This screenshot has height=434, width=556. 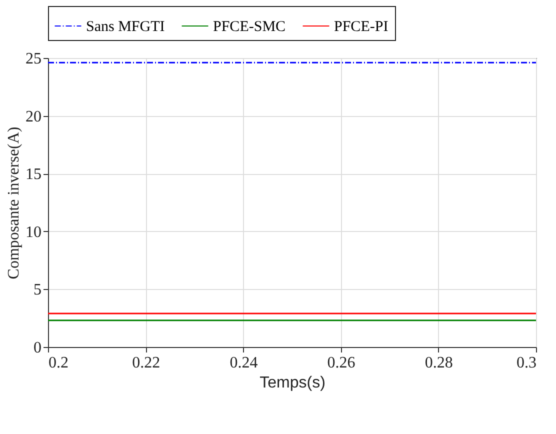 What do you see at coordinates (14, 203) in the screenshot?
I see `y-axis-title: Composante inverse(A)` at bounding box center [14, 203].